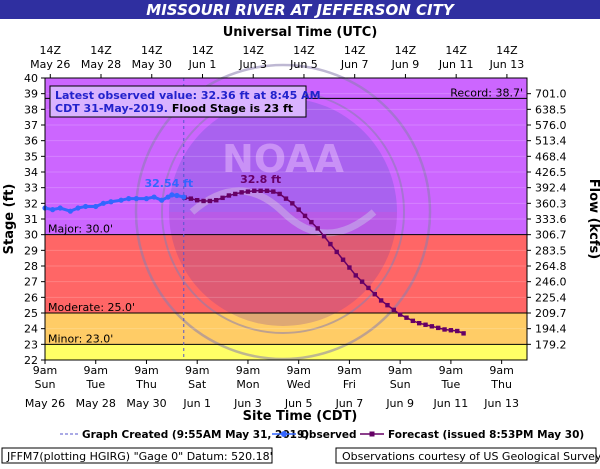  I want to click on flow-tick-label: 513.4, so click(551, 141).